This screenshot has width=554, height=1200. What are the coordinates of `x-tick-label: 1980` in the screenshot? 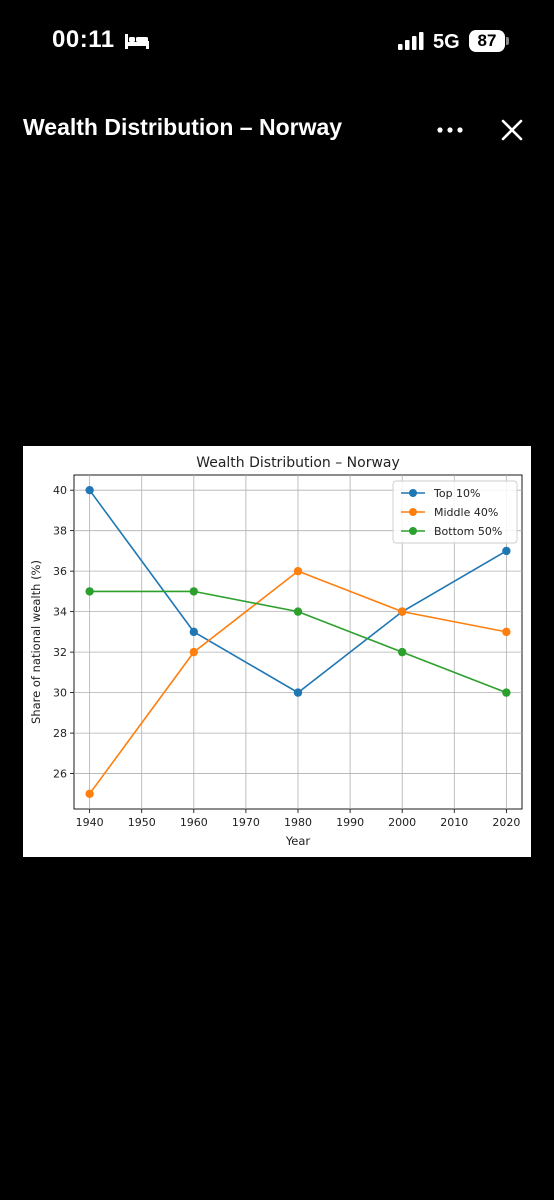 It's located at (298, 822).